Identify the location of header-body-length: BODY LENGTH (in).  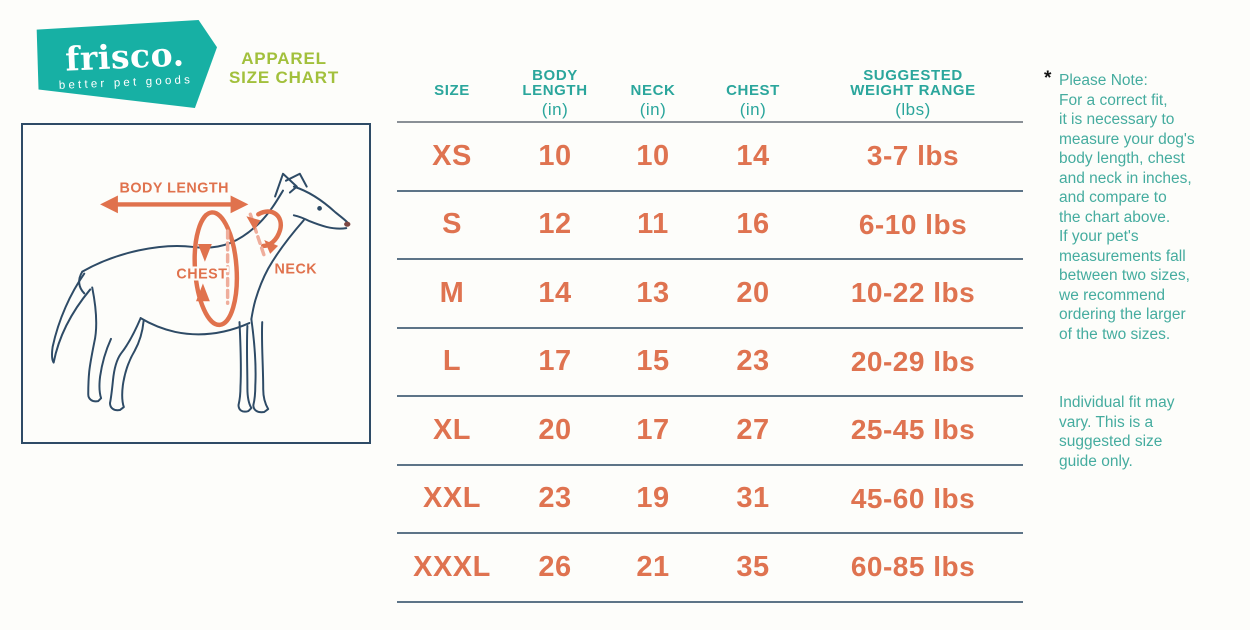
(555, 93).